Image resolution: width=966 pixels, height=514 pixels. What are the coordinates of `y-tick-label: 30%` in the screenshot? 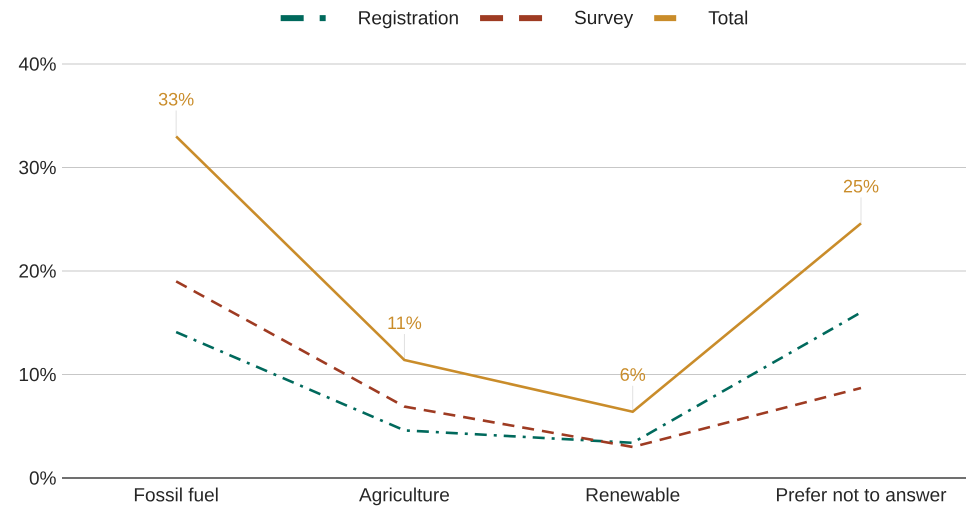 It's located at (37, 167).